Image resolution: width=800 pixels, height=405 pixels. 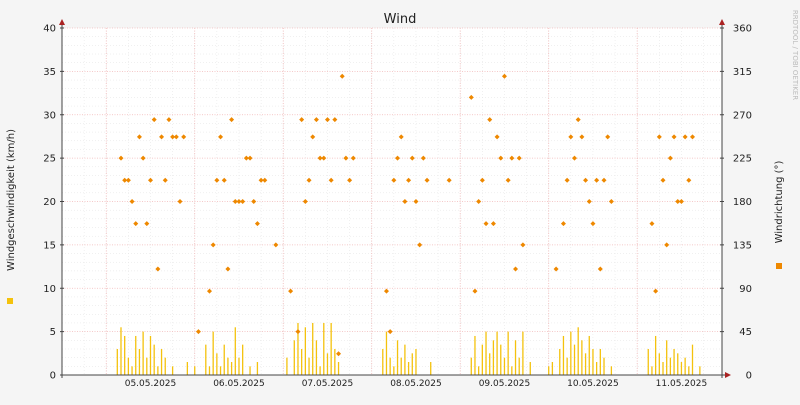 What do you see at coordinates (779, 202) in the screenshot?
I see `y-axis-right-label: Windrichtung (°)` at bounding box center [779, 202].